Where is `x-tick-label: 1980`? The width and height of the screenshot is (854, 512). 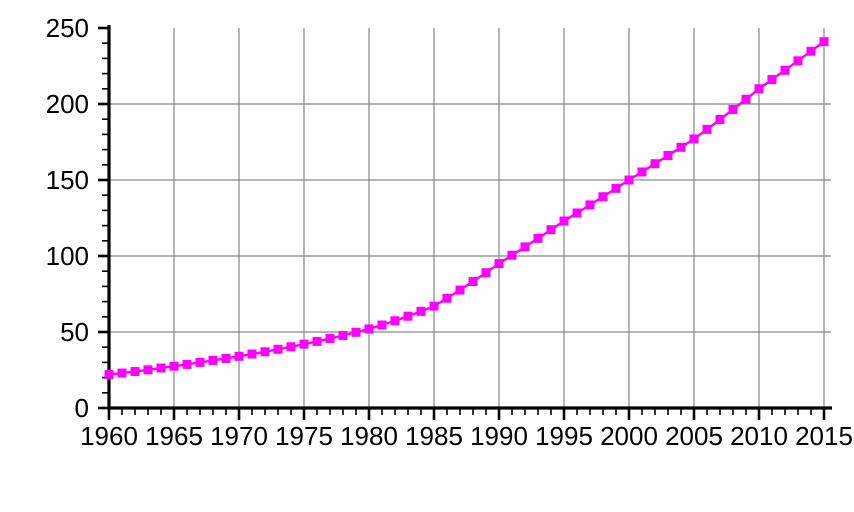
x-tick-label: 1980 is located at coordinates (369, 436).